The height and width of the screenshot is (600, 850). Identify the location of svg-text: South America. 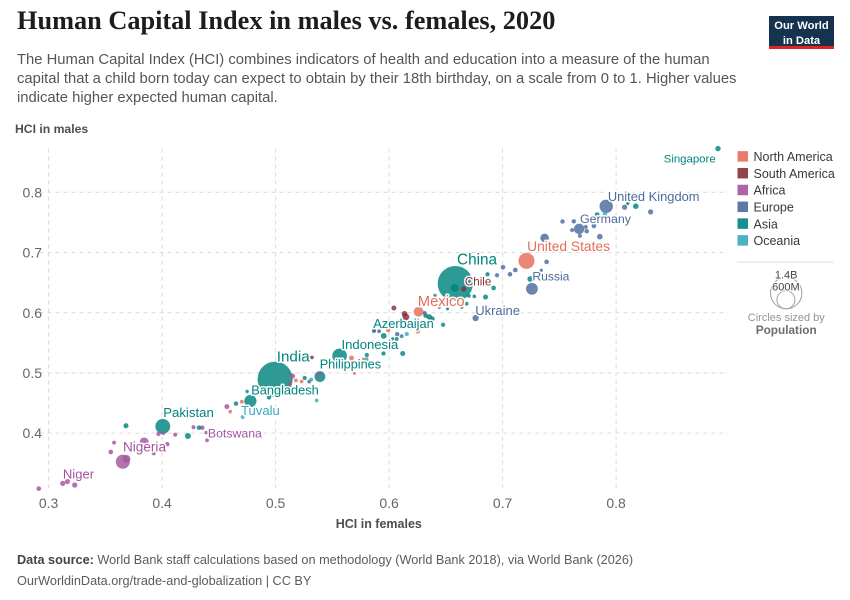
(794, 174).